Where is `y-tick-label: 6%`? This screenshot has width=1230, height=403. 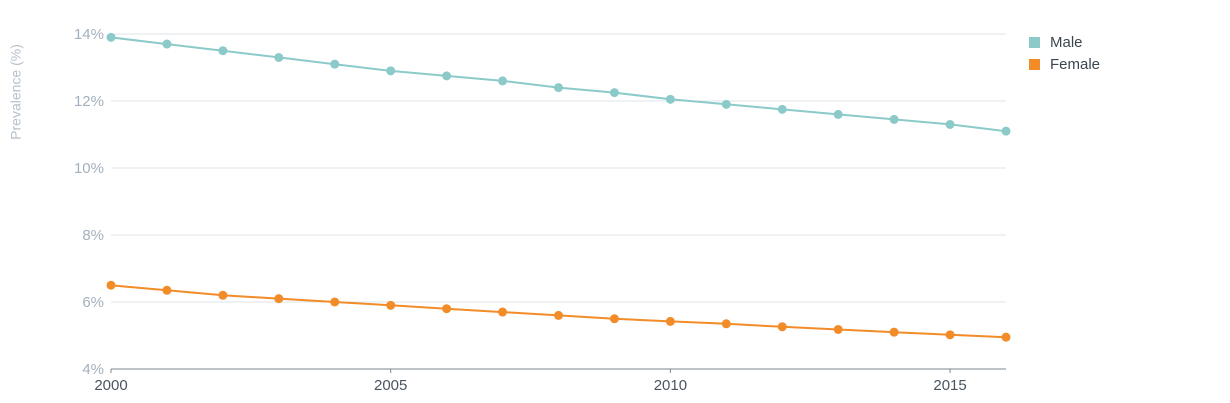
y-tick-label: 6% is located at coordinates (93, 302).